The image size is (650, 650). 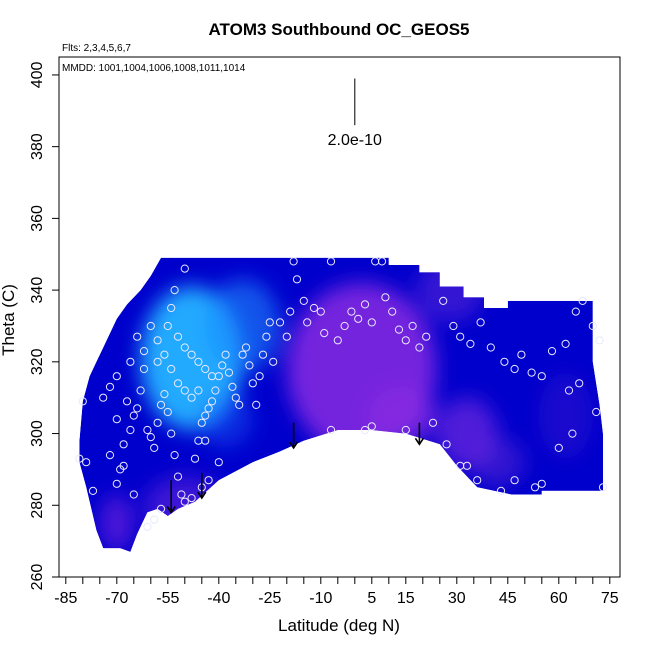 I want to click on x-tick-label: 5, so click(x=371, y=598).